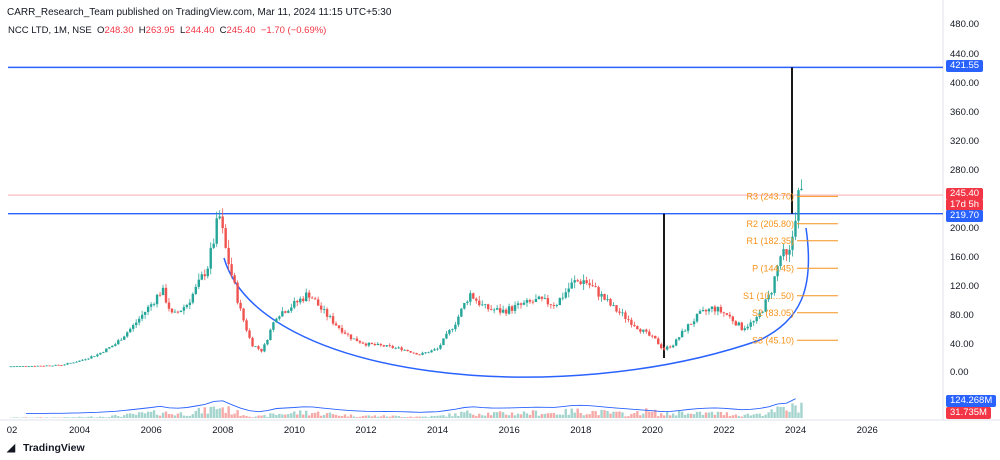  What do you see at coordinates (962, 344) in the screenshot?
I see `y-tick-label: 40.00` at bounding box center [962, 344].